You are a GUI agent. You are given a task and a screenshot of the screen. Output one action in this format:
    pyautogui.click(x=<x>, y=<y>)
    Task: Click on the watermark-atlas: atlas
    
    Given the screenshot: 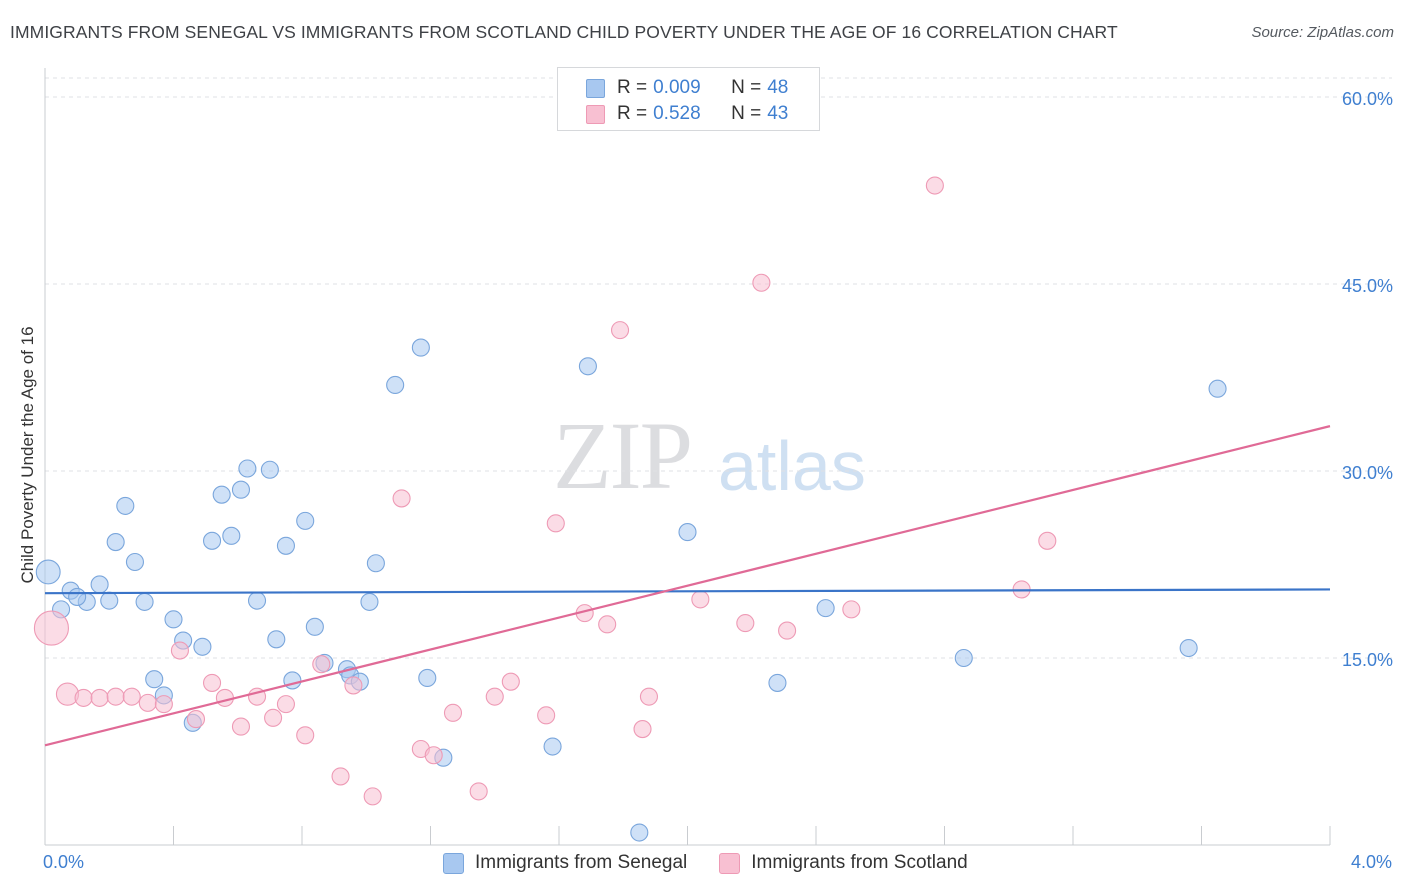 What is the action you would take?
    pyautogui.click(x=792, y=466)
    